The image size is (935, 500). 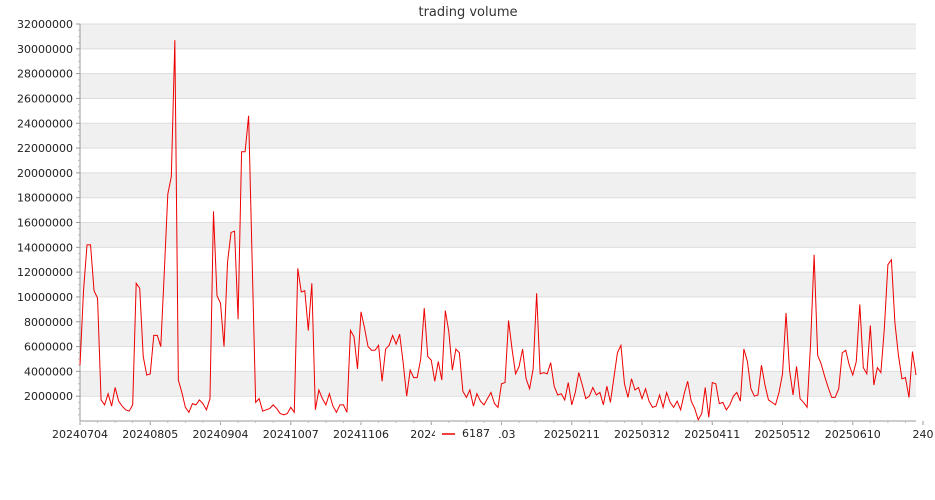 I want to click on y-tick-label: 22000000, so click(x=45, y=148).